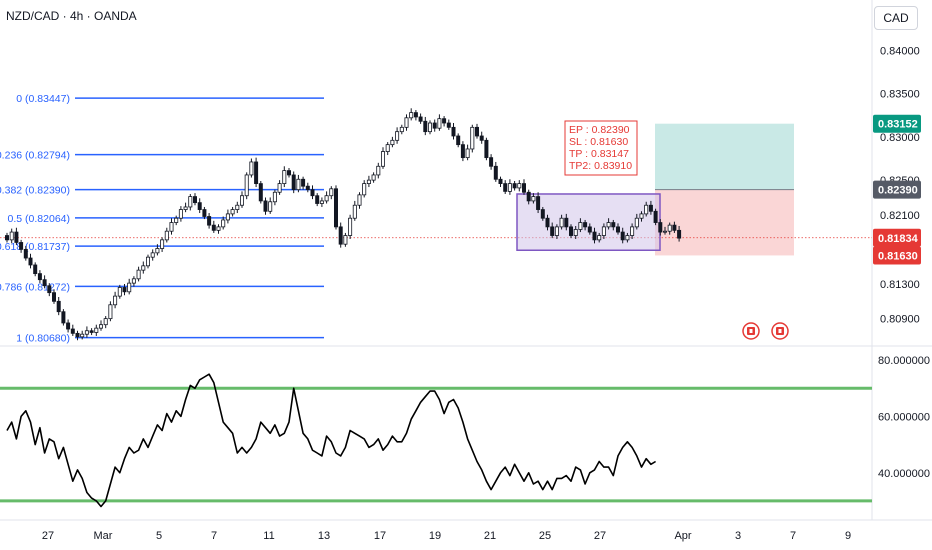 The width and height of the screenshot is (932, 550). I want to click on time-tick-label: Mar, so click(103, 536).